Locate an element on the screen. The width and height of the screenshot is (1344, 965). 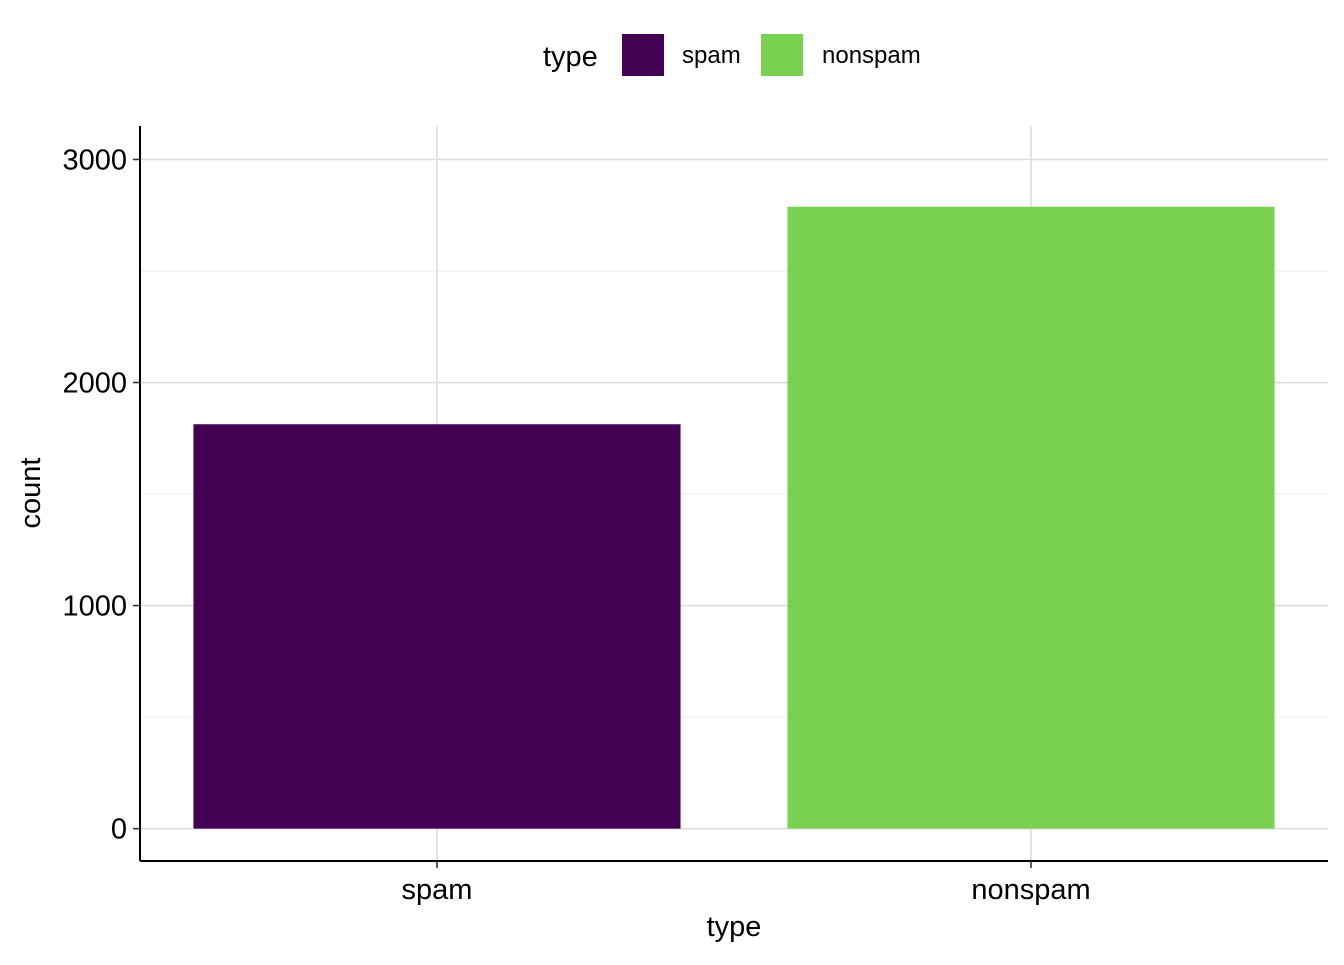
x-axis-title: type is located at coordinates (734, 927).